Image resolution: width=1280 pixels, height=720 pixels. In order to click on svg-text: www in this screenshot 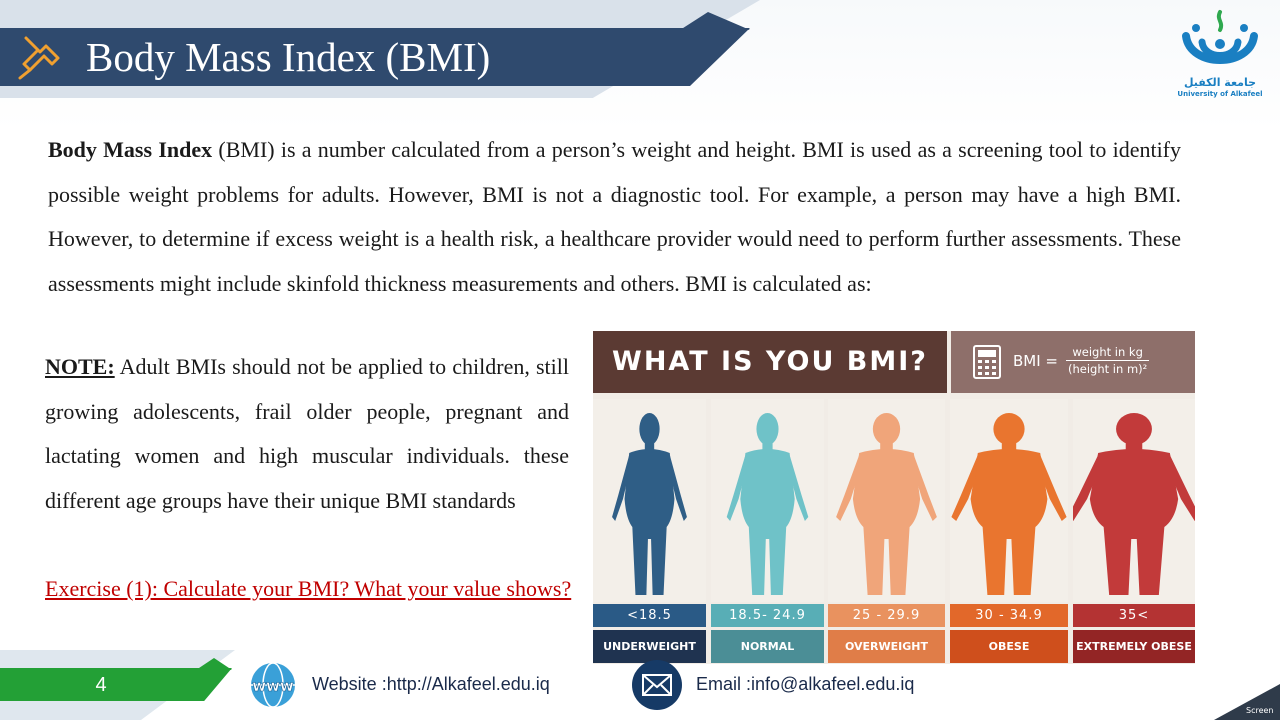, I will do `click(273, 686)`.